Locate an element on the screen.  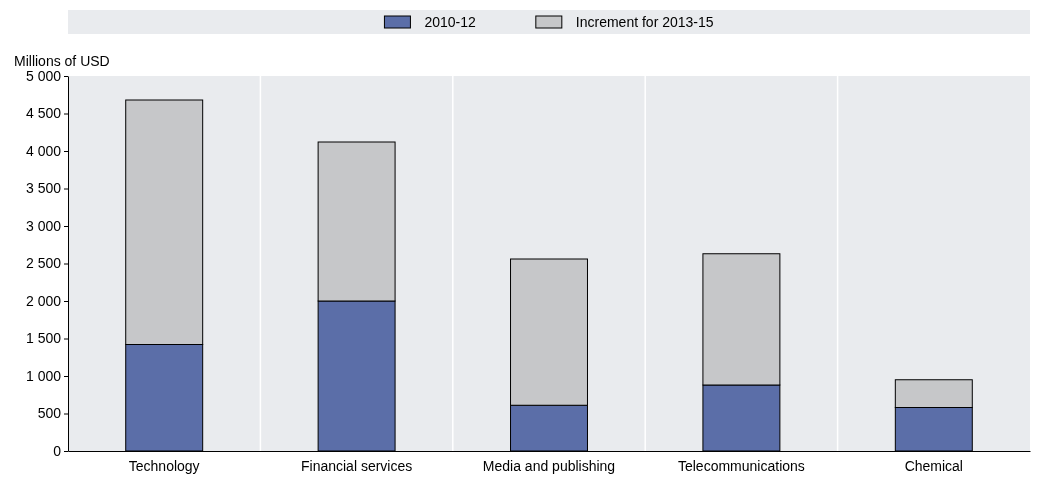
x-tick-label: Financial services is located at coordinates (356, 465).